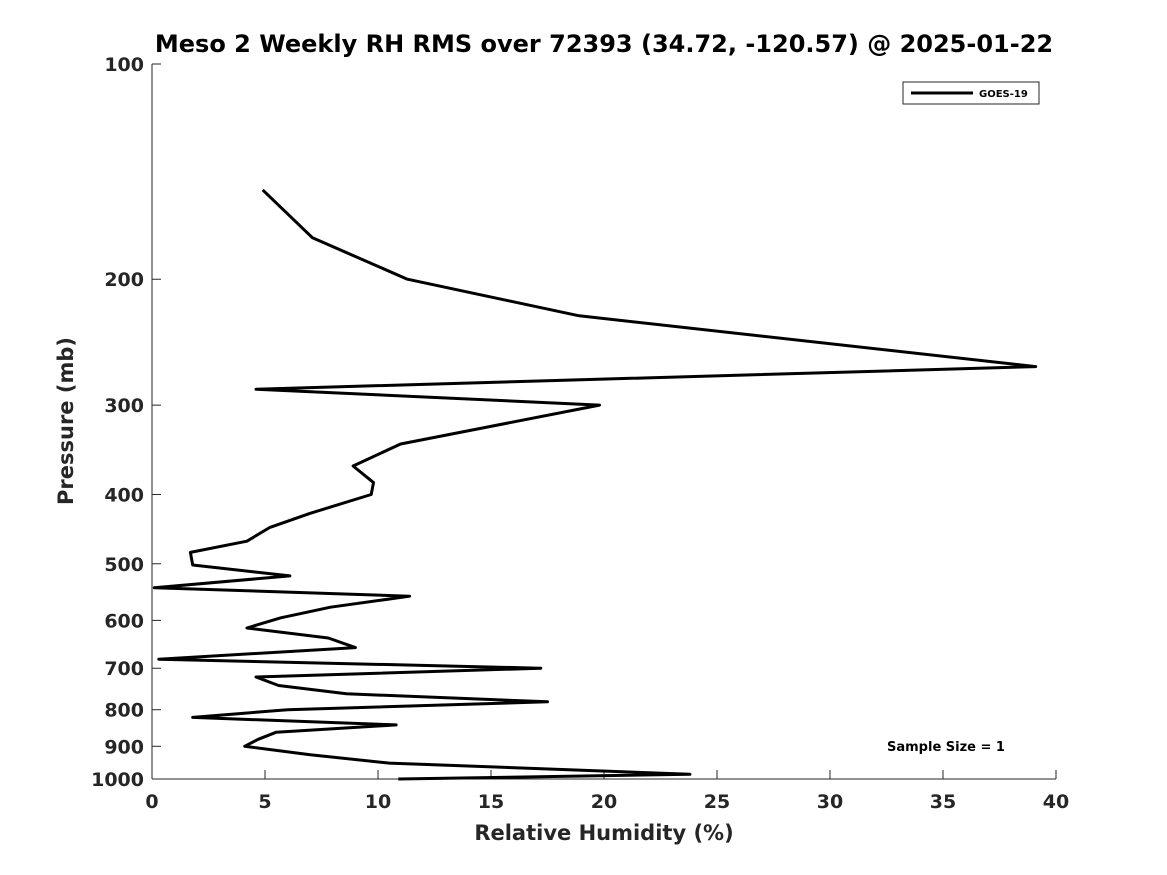 The height and width of the screenshot is (875, 1167). Describe the element at coordinates (124, 565) in the screenshot. I see `y-tick-label: 500` at that location.